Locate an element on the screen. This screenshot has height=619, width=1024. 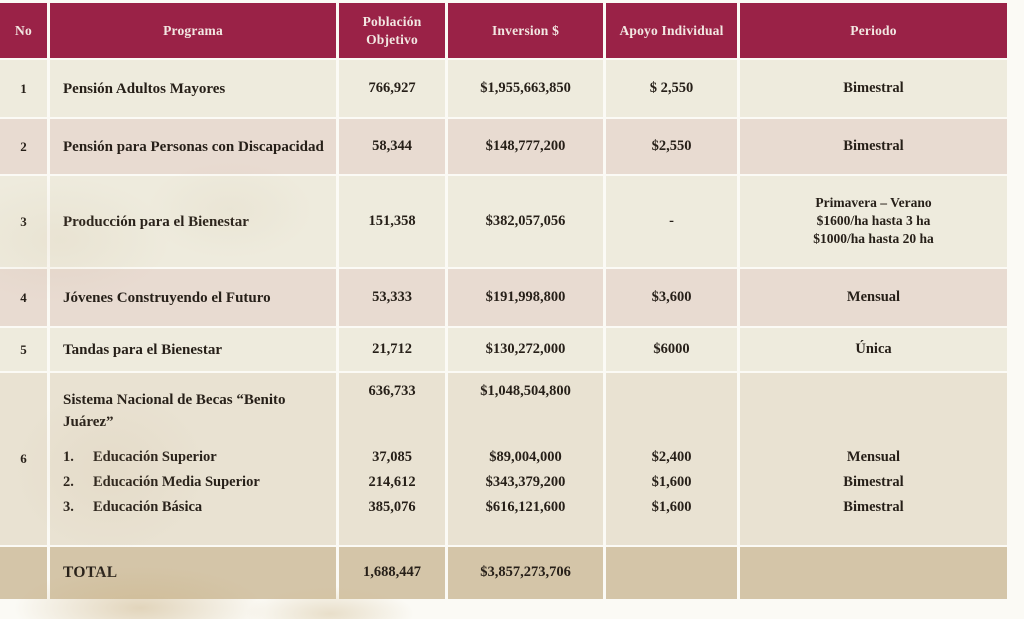
subitem-number: 3. is located at coordinates (68, 507).